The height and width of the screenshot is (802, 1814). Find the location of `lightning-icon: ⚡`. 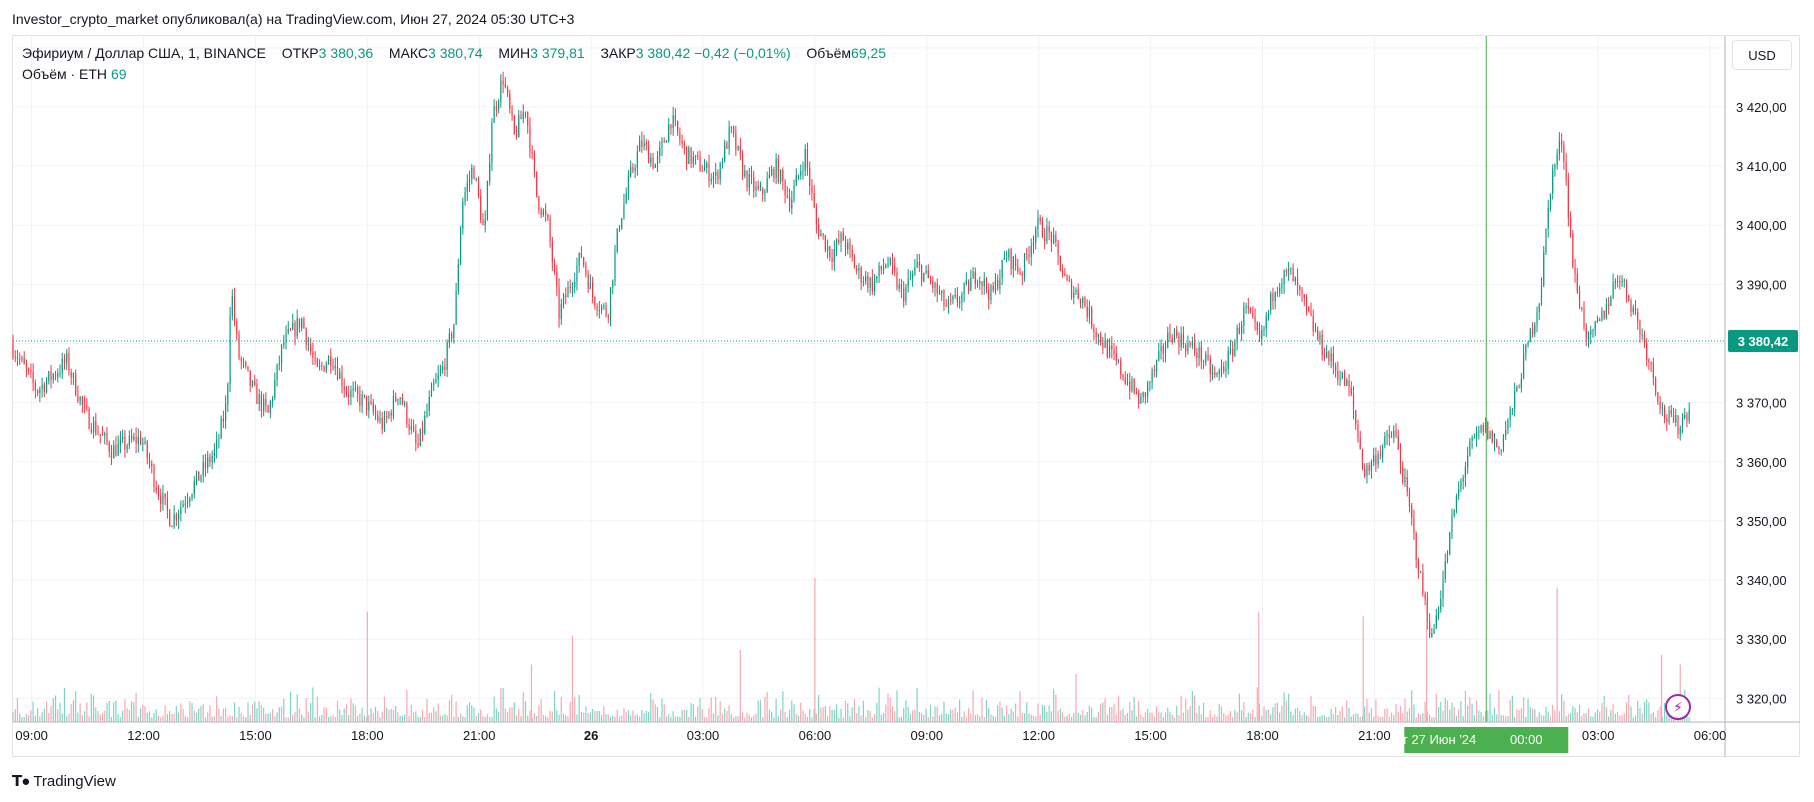

lightning-icon: ⚡ is located at coordinates (1678, 707).